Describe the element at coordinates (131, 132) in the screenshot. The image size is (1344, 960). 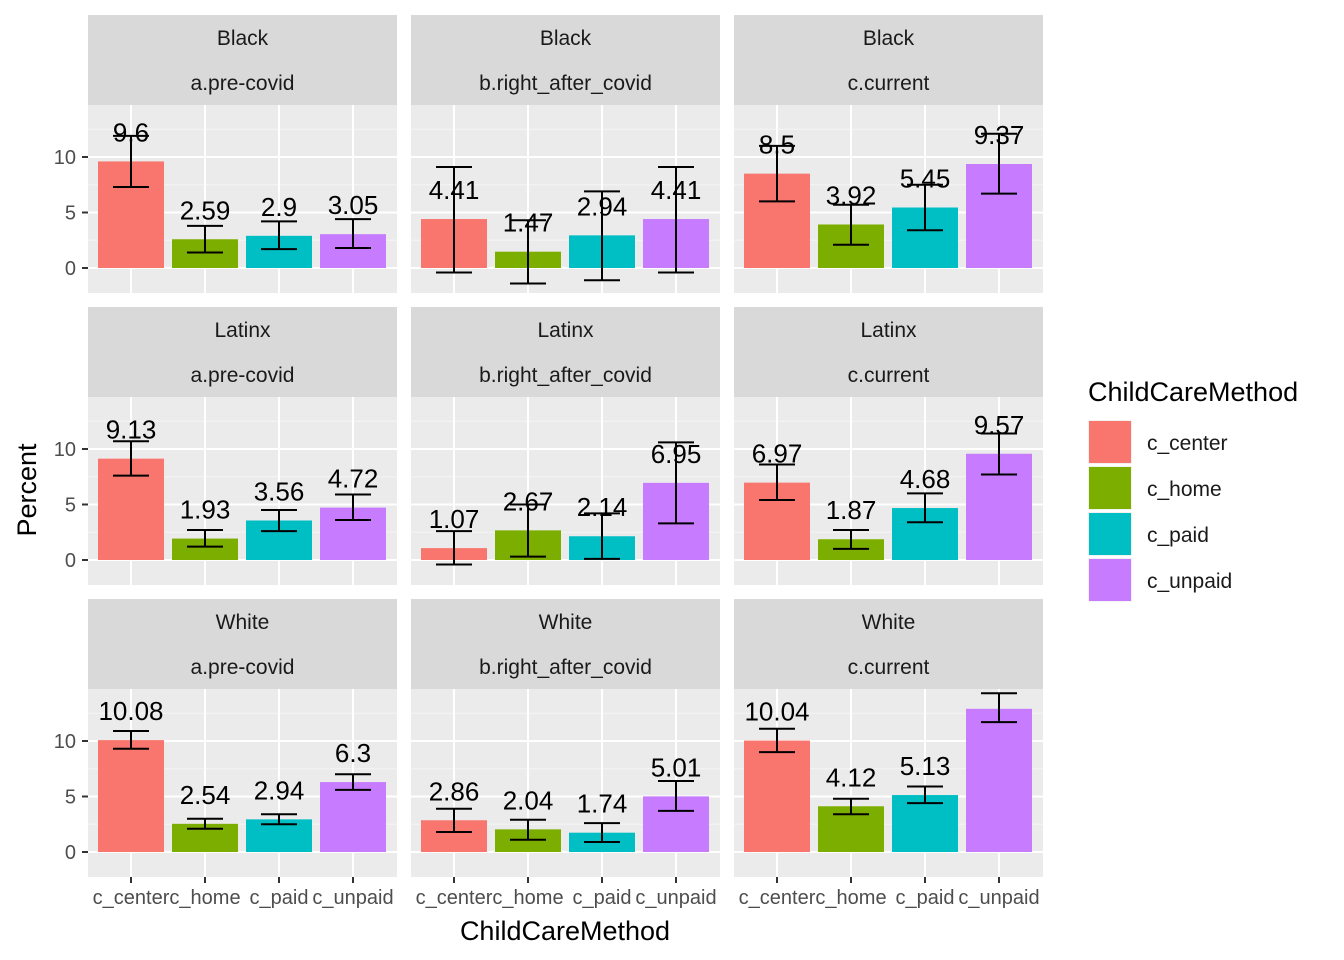
I see `bar-value-label: 9.6` at that location.